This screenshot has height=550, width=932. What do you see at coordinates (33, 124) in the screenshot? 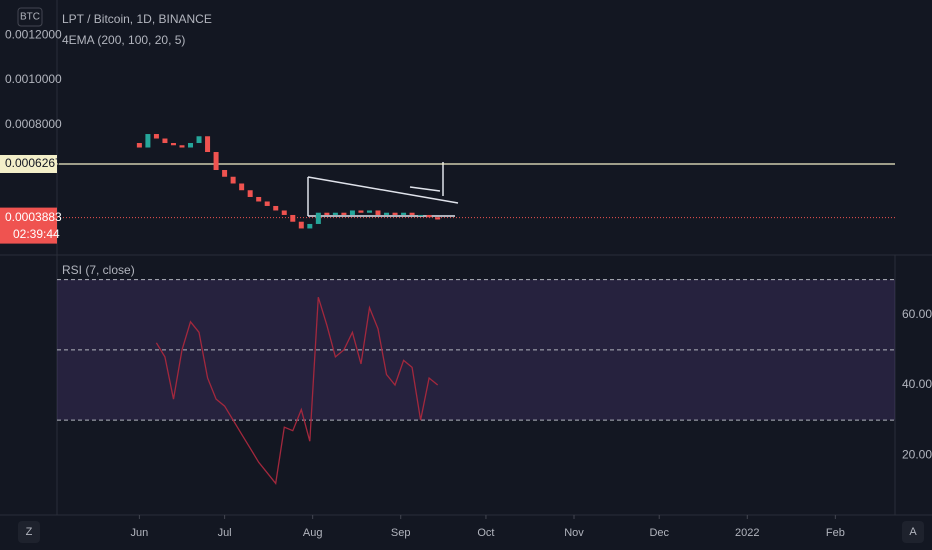
I see `y-tick-label: 0.0008000` at bounding box center [33, 124].